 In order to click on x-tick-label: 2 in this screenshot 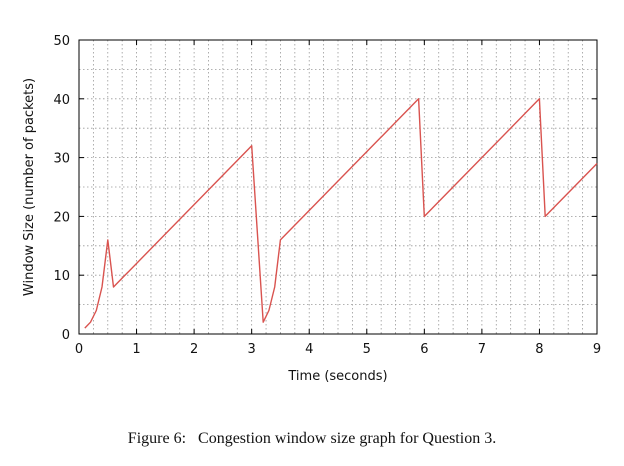, I will do `click(194, 349)`.